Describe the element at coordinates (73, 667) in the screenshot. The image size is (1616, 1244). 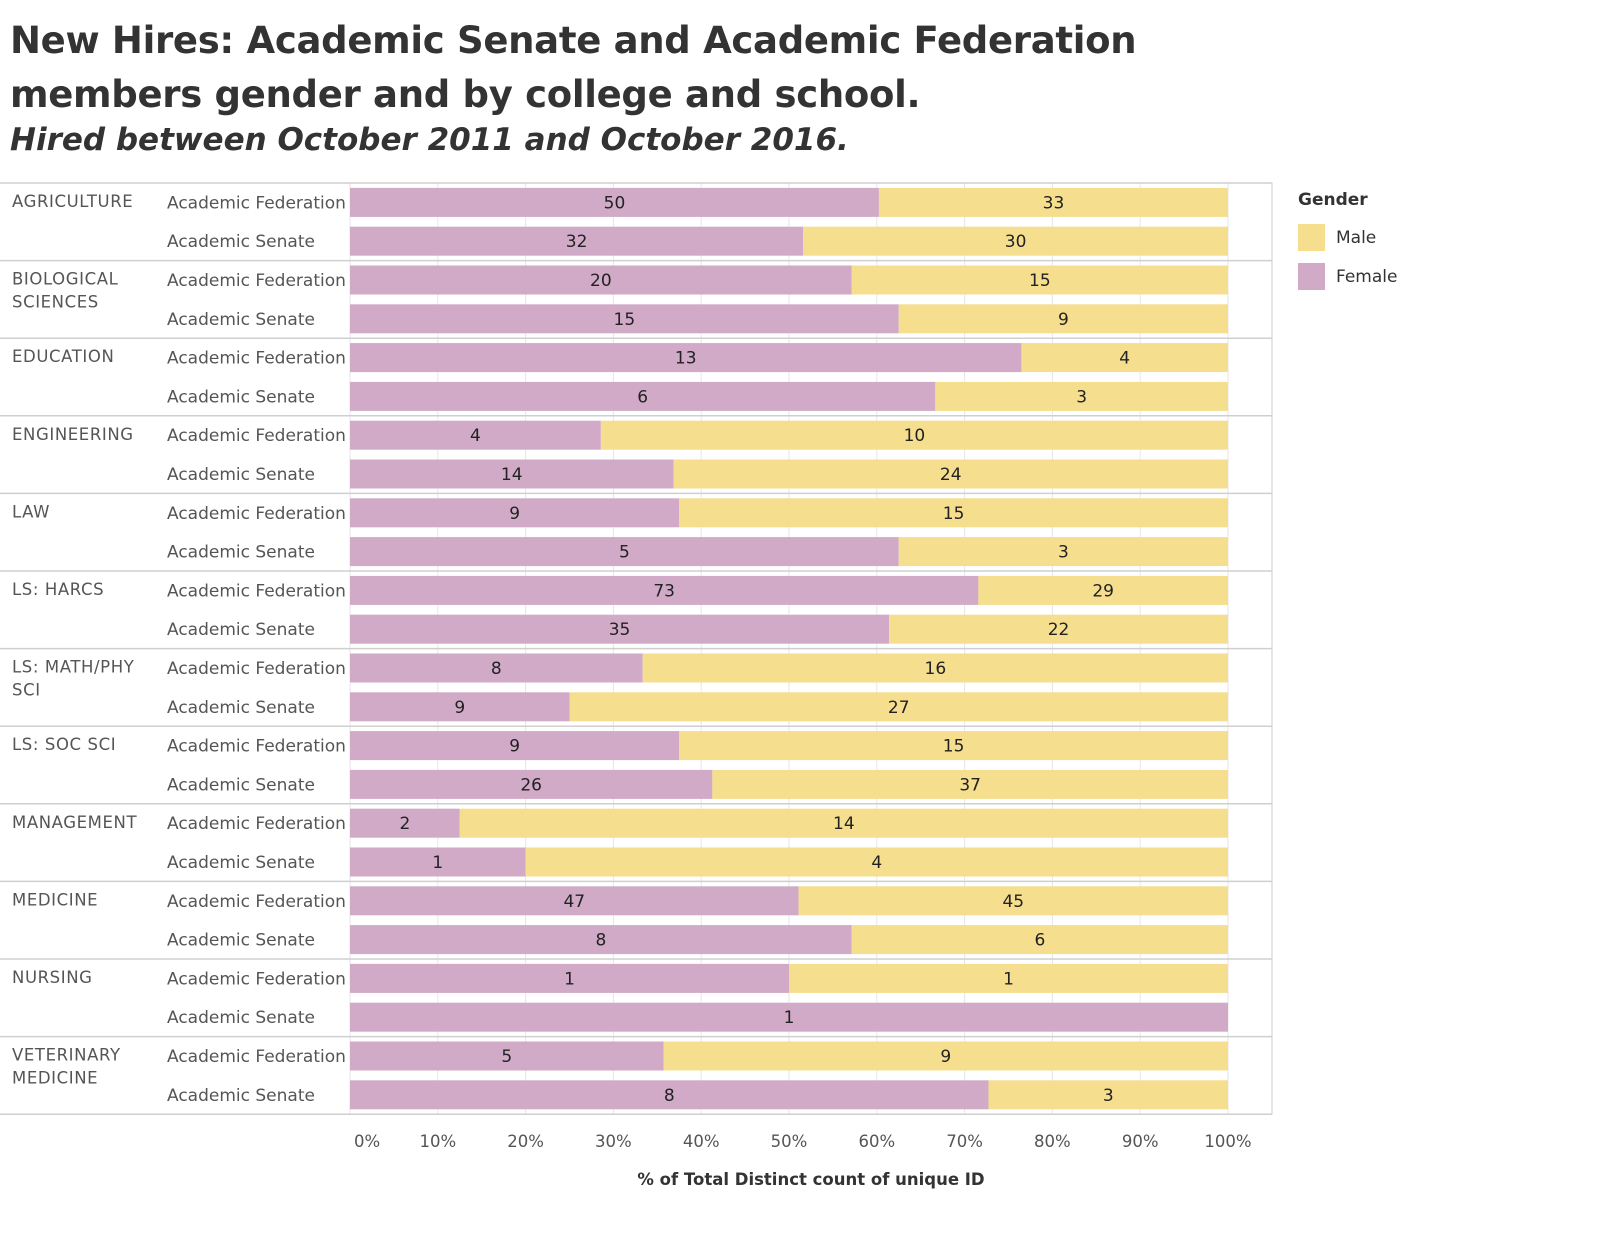
I see `college-label: LS: MATH/PHY` at that location.